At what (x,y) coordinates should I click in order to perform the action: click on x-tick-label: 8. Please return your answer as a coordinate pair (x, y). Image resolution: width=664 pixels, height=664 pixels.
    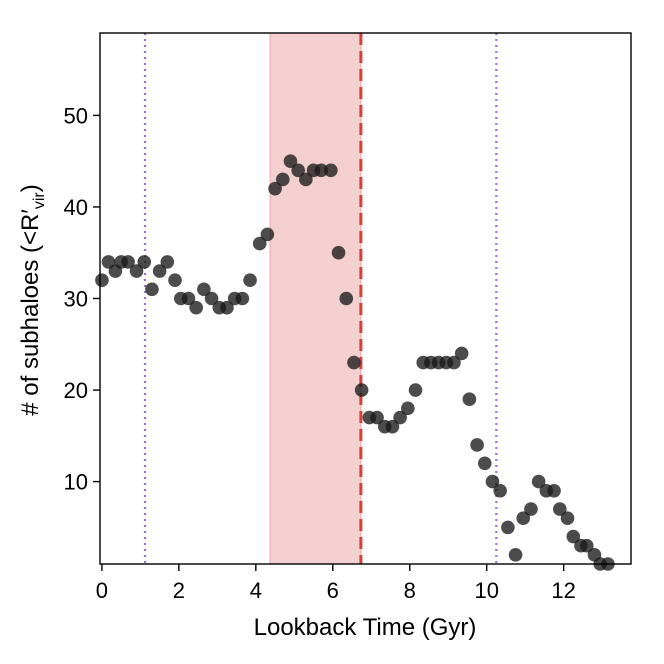
    Looking at the image, I should click on (410, 590).